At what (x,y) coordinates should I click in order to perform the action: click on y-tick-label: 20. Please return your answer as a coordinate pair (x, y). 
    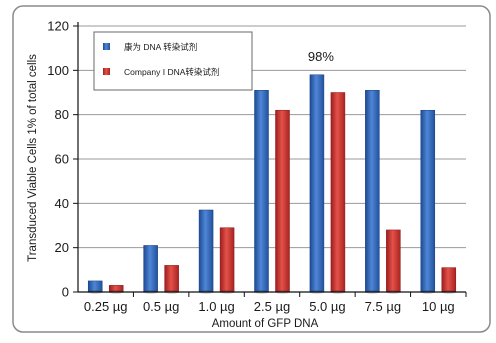
    Looking at the image, I should click on (62, 247).